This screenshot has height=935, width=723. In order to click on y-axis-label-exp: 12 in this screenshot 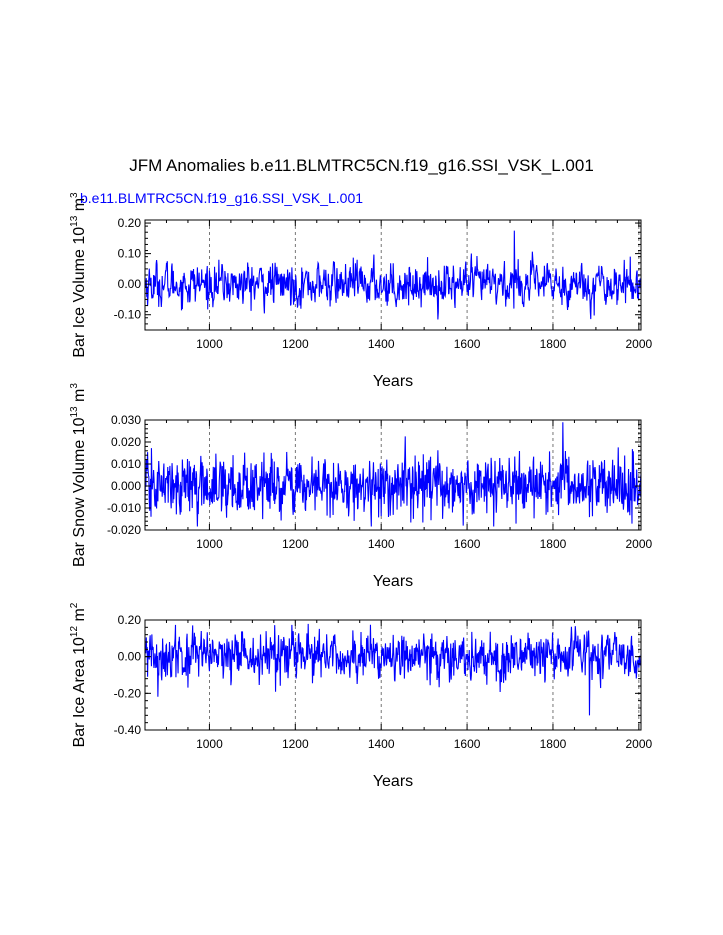, I will do `click(74, 632)`.